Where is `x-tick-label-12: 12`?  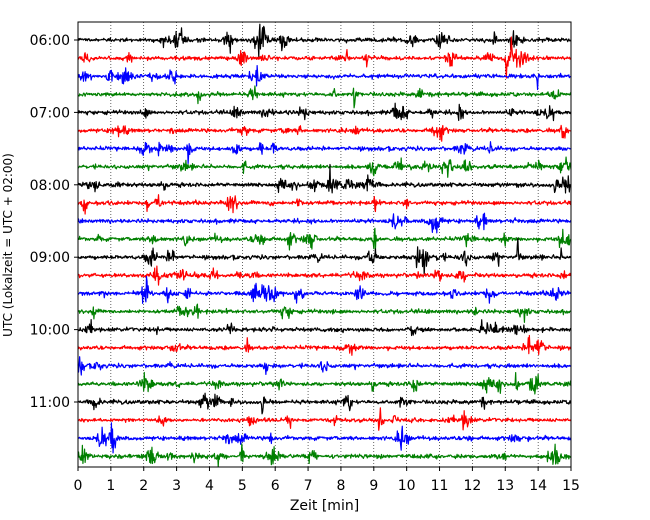 x-tick-label-12: 12 is located at coordinates (472, 486).